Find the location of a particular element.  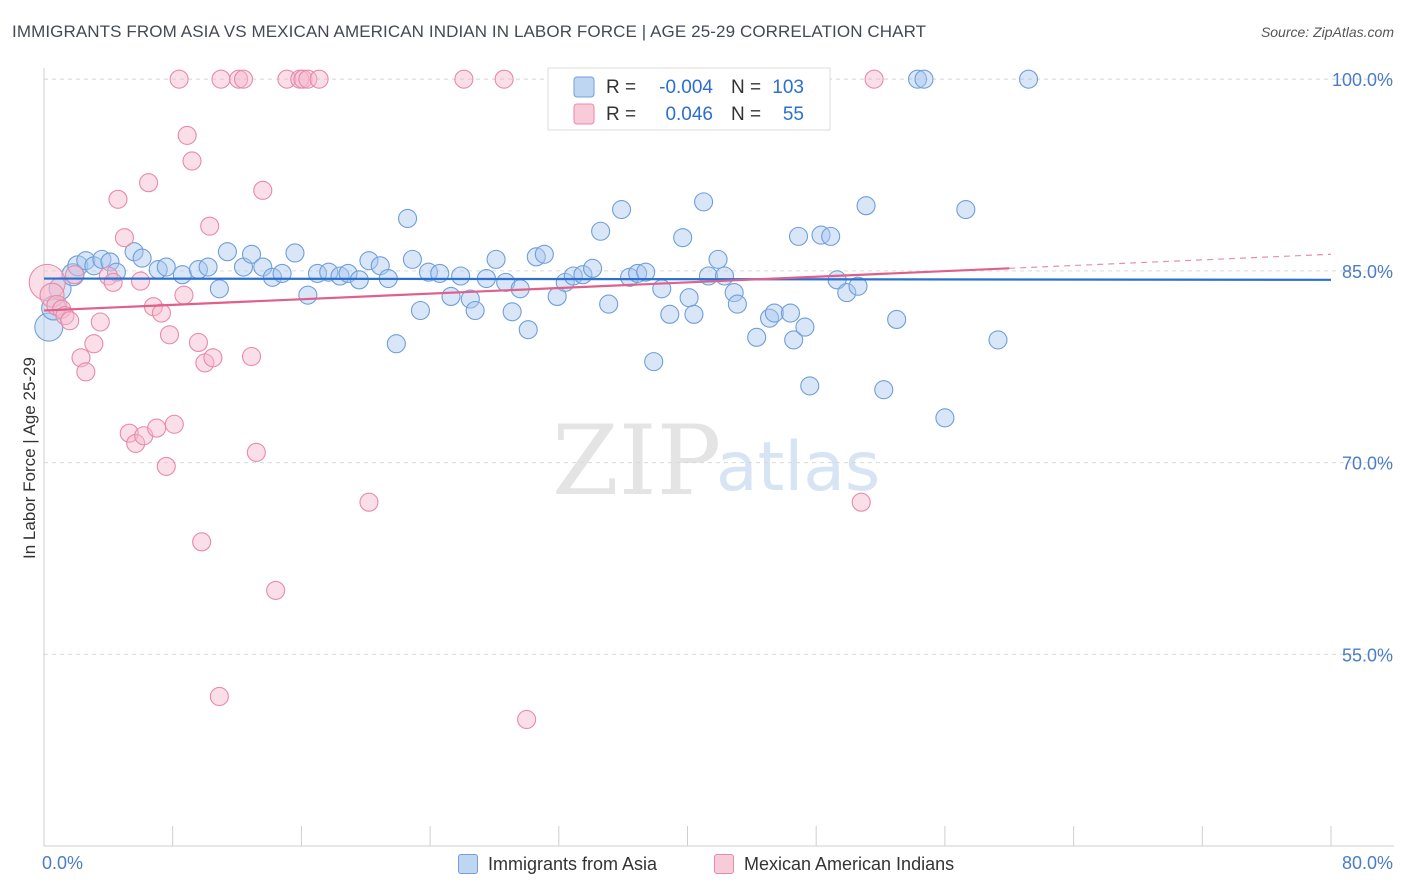

y-tick-label-0: 55.0% is located at coordinates (1367, 655).